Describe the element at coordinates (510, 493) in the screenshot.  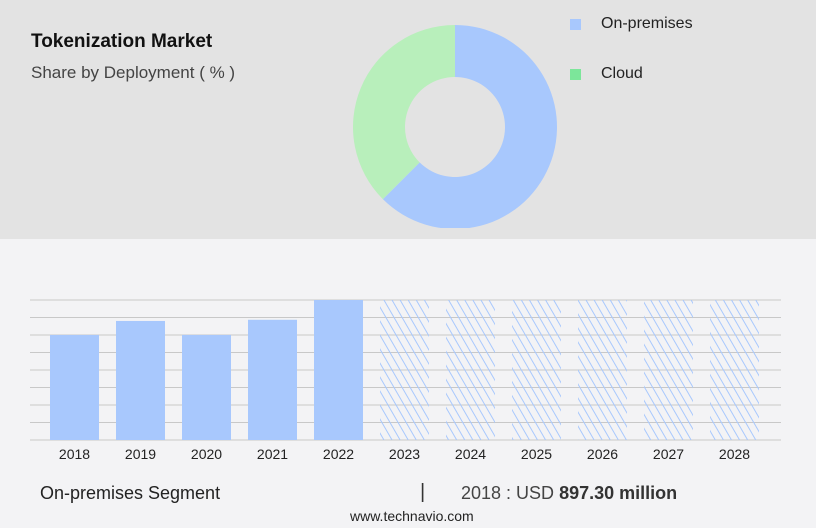
I see `year-label: 2018 : USD` at that location.